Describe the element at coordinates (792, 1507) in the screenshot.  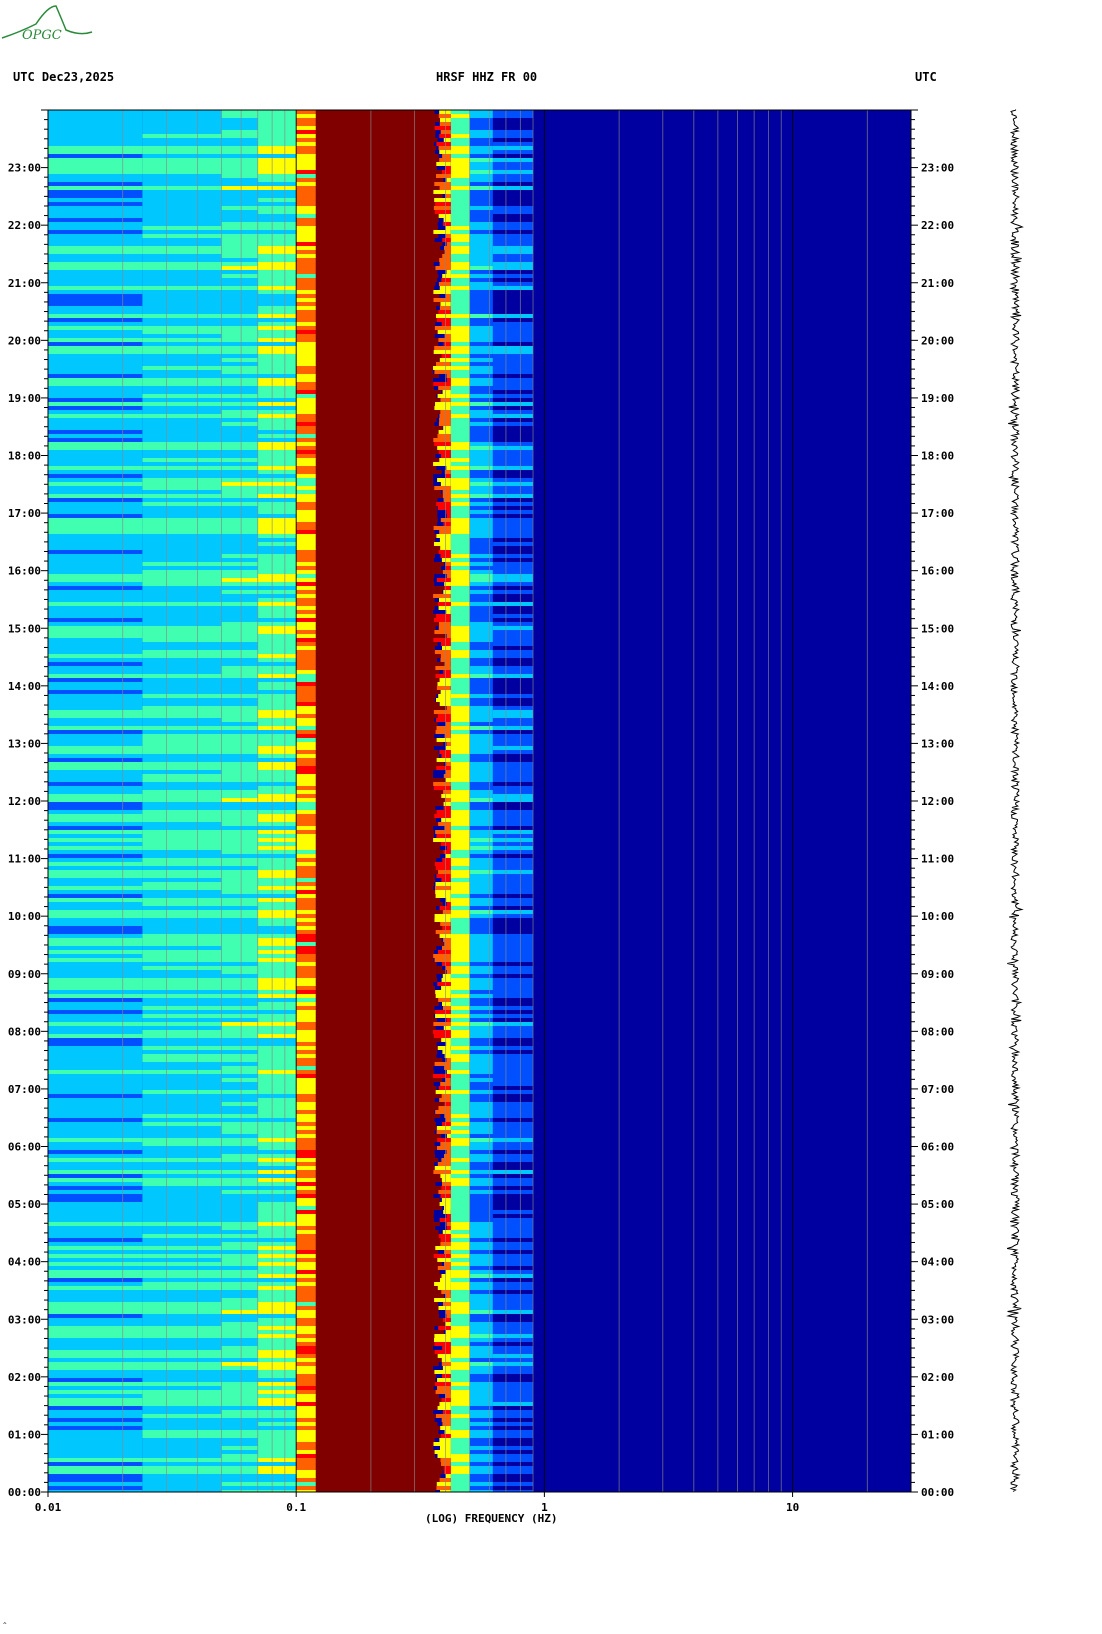
I see `x-tick-label: 10` at that location.